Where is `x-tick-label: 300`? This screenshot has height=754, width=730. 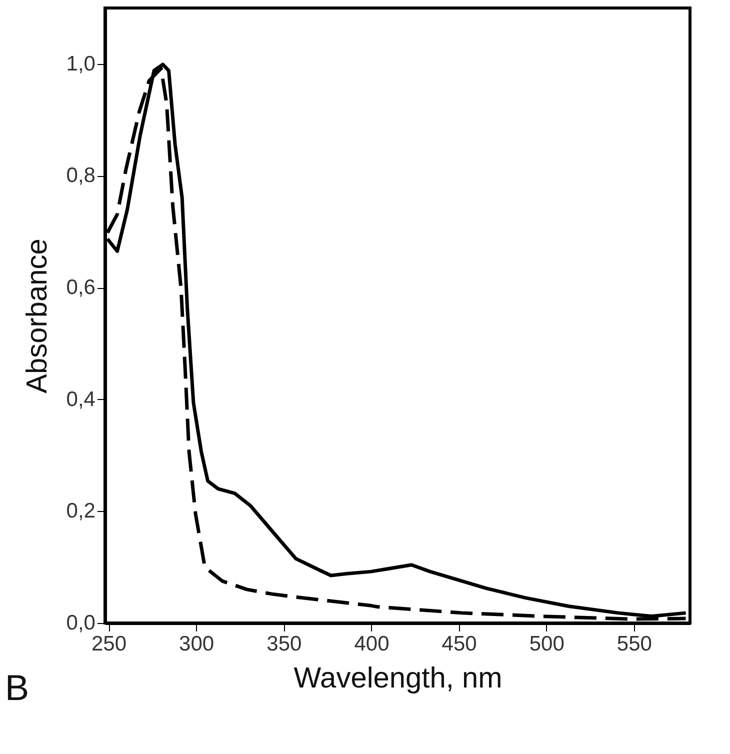
x-tick-label: 300 is located at coordinates (196, 644).